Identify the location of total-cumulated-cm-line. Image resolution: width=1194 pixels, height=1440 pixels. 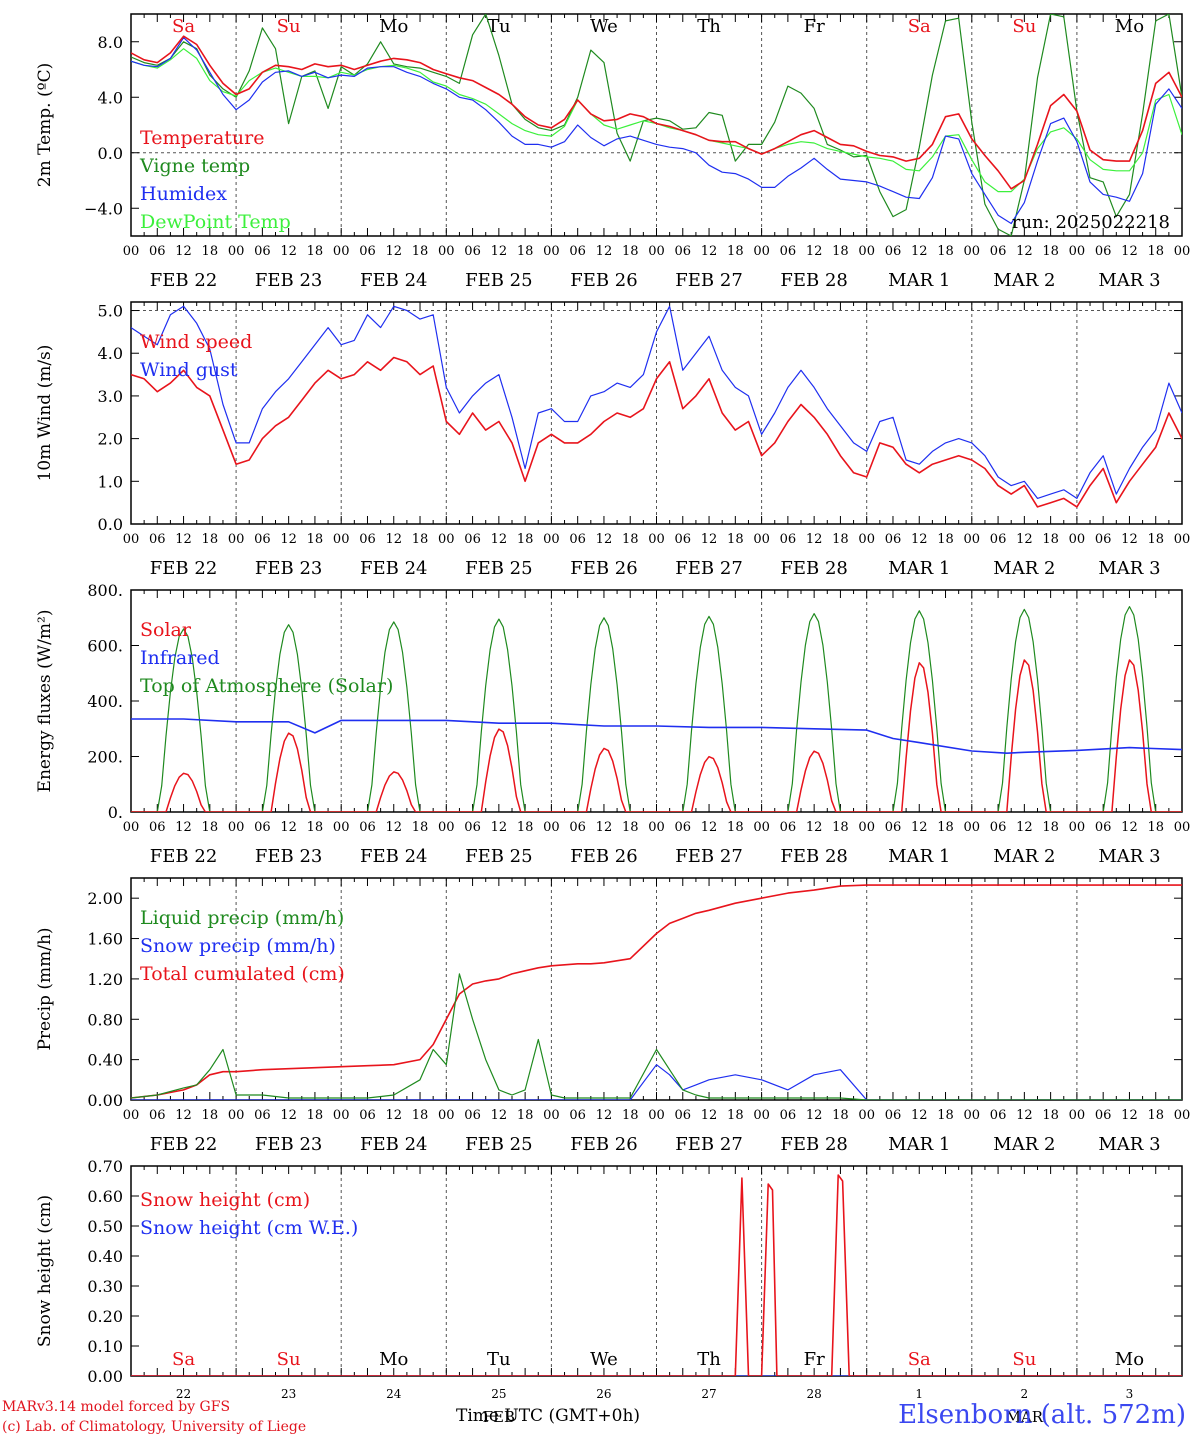
(656, 991).